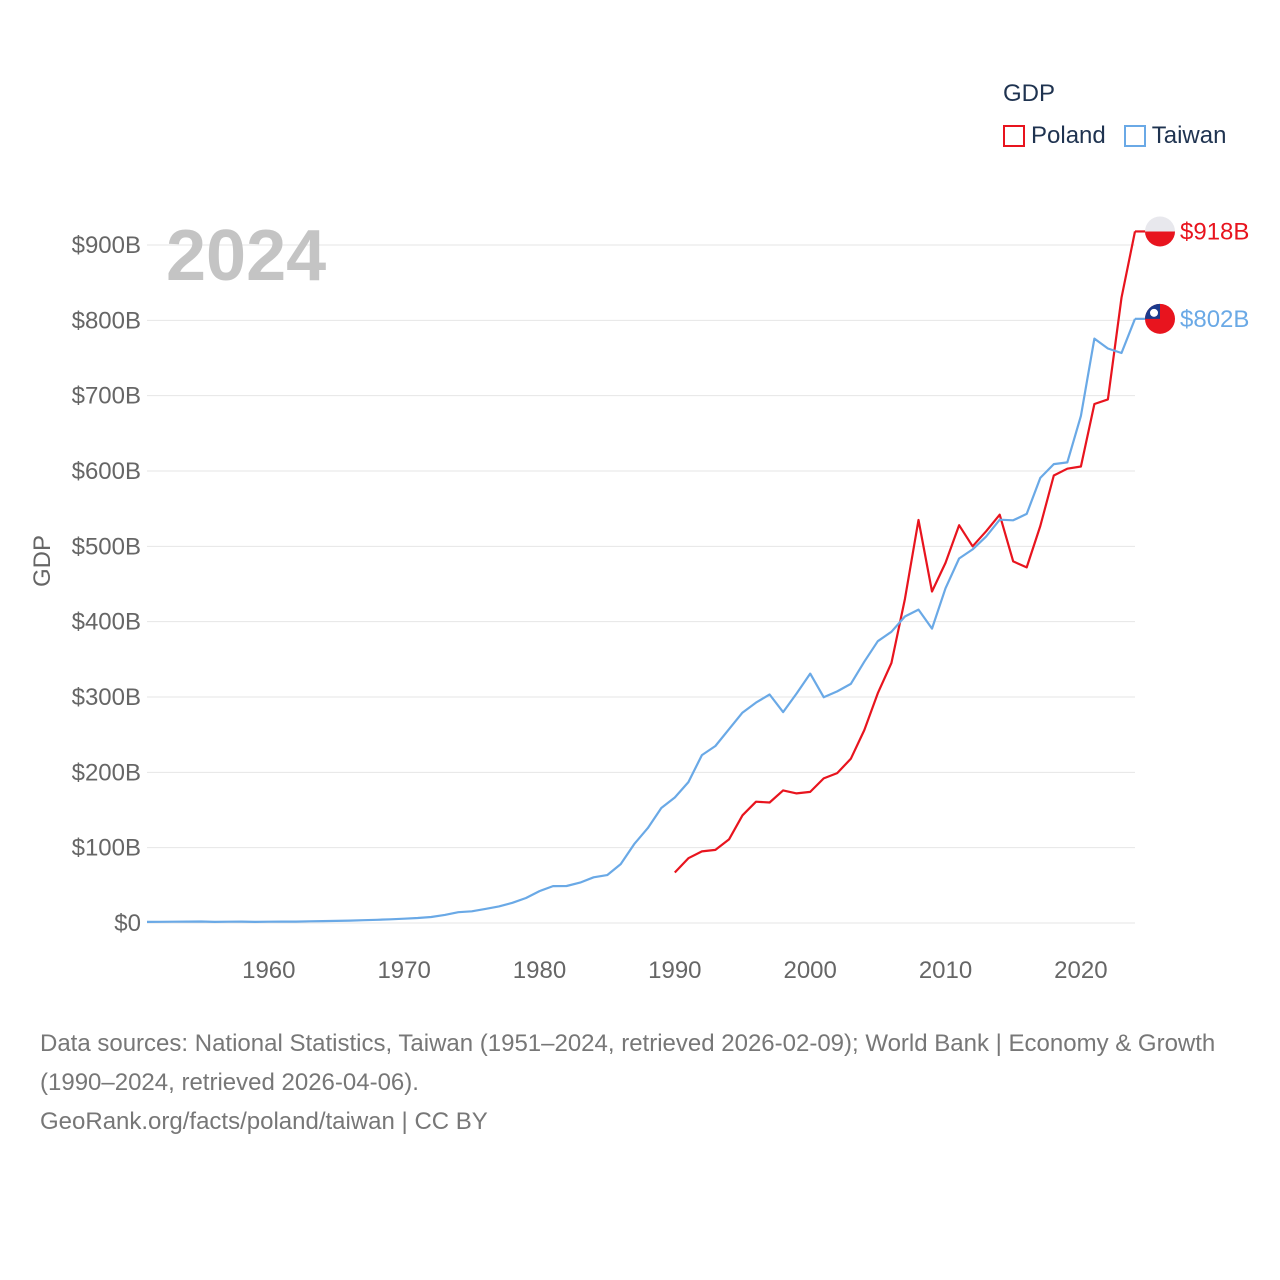  I want to click on y-tick-label: $200B, so click(106, 772).